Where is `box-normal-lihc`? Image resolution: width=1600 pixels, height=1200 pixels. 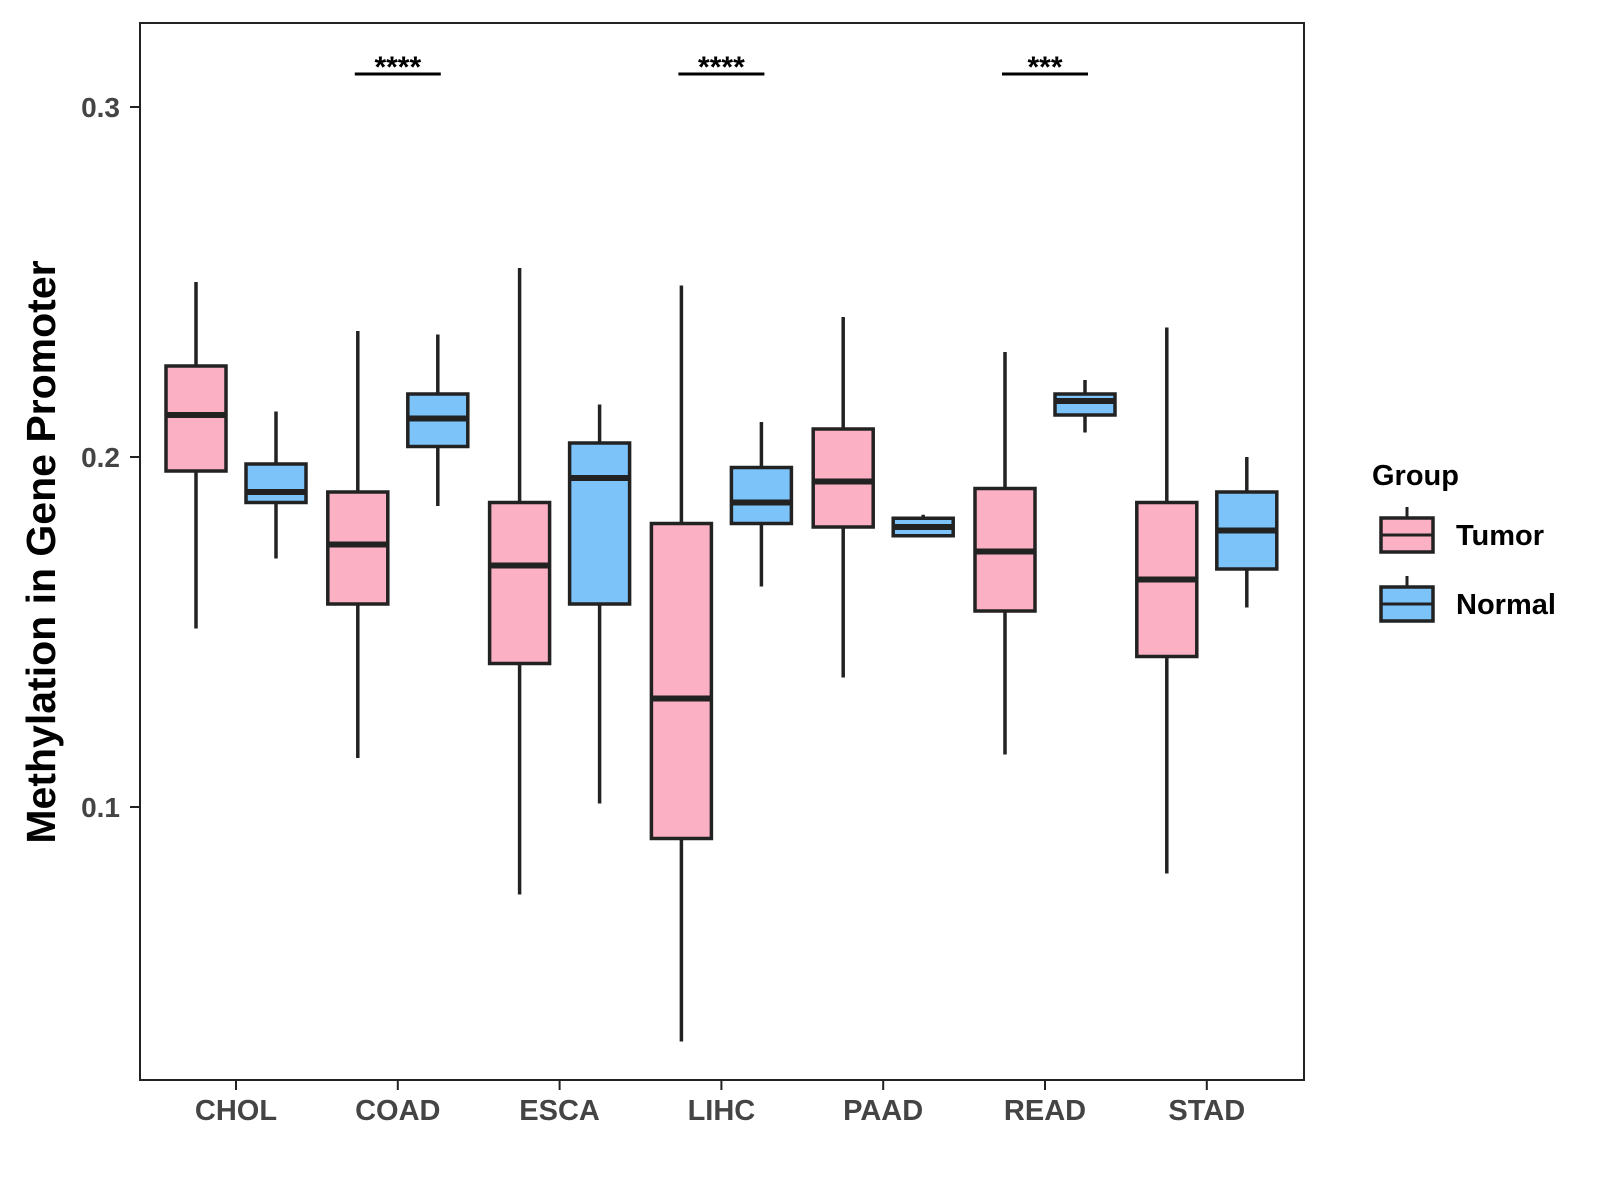
box-normal-lihc is located at coordinates (761, 504).